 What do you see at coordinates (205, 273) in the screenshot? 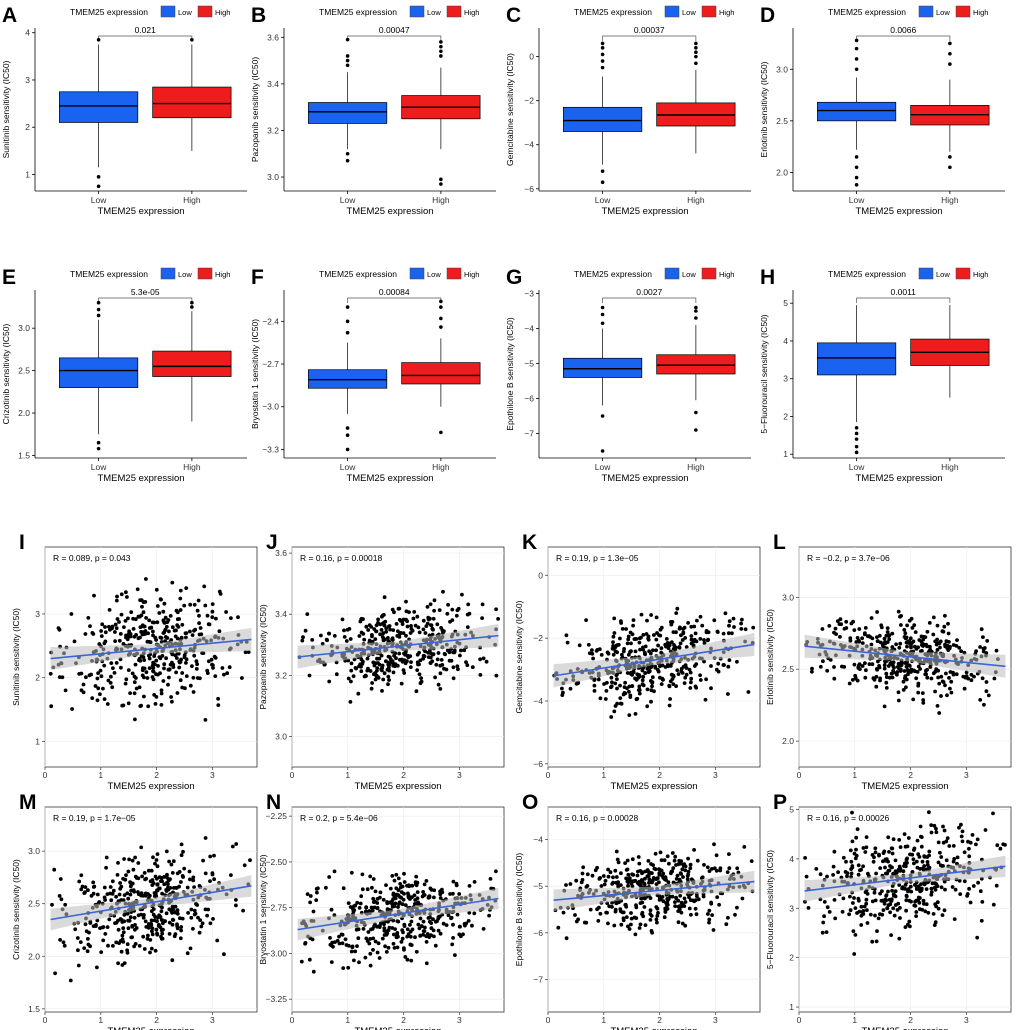
I see `legend-swatch-high` at bounding box center [205, 273].